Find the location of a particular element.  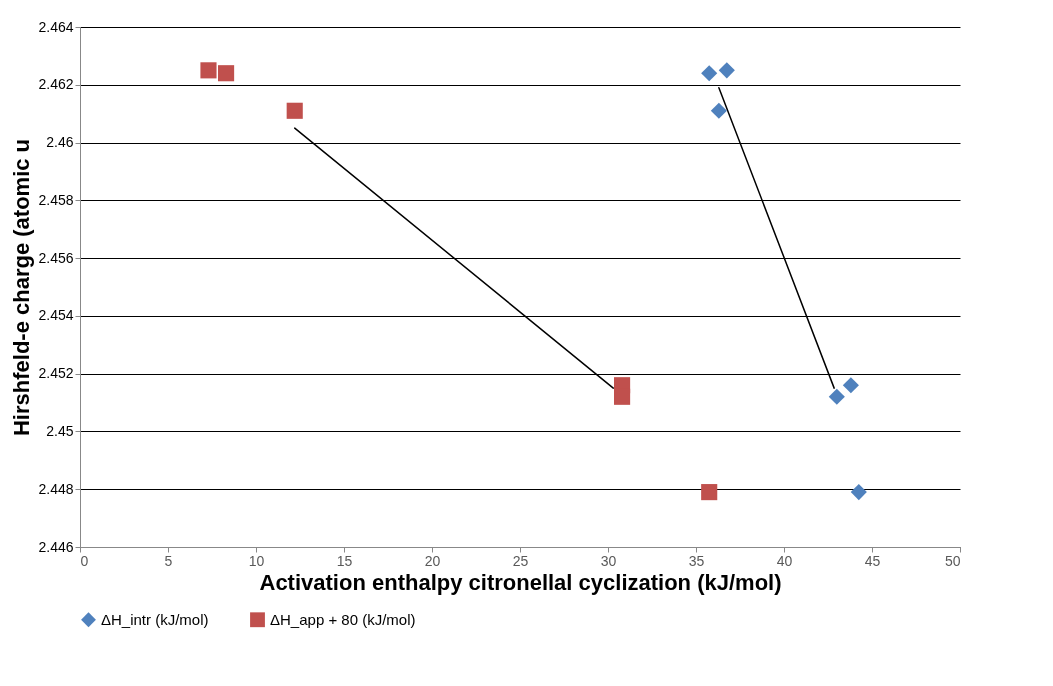

y-tick-label: 2.46 is located at coordinates (60, 142).